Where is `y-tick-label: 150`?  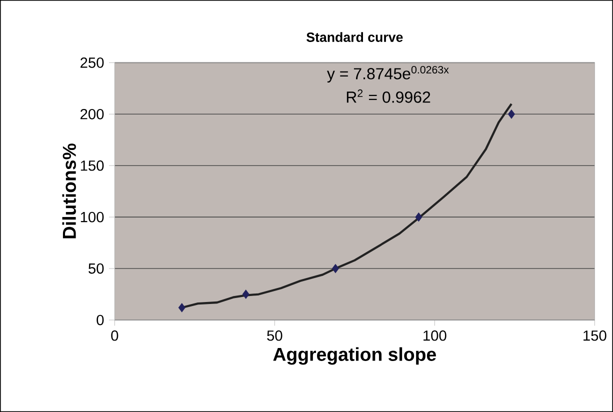
y-tick-label: 150 is located at coordinates (92, 165).